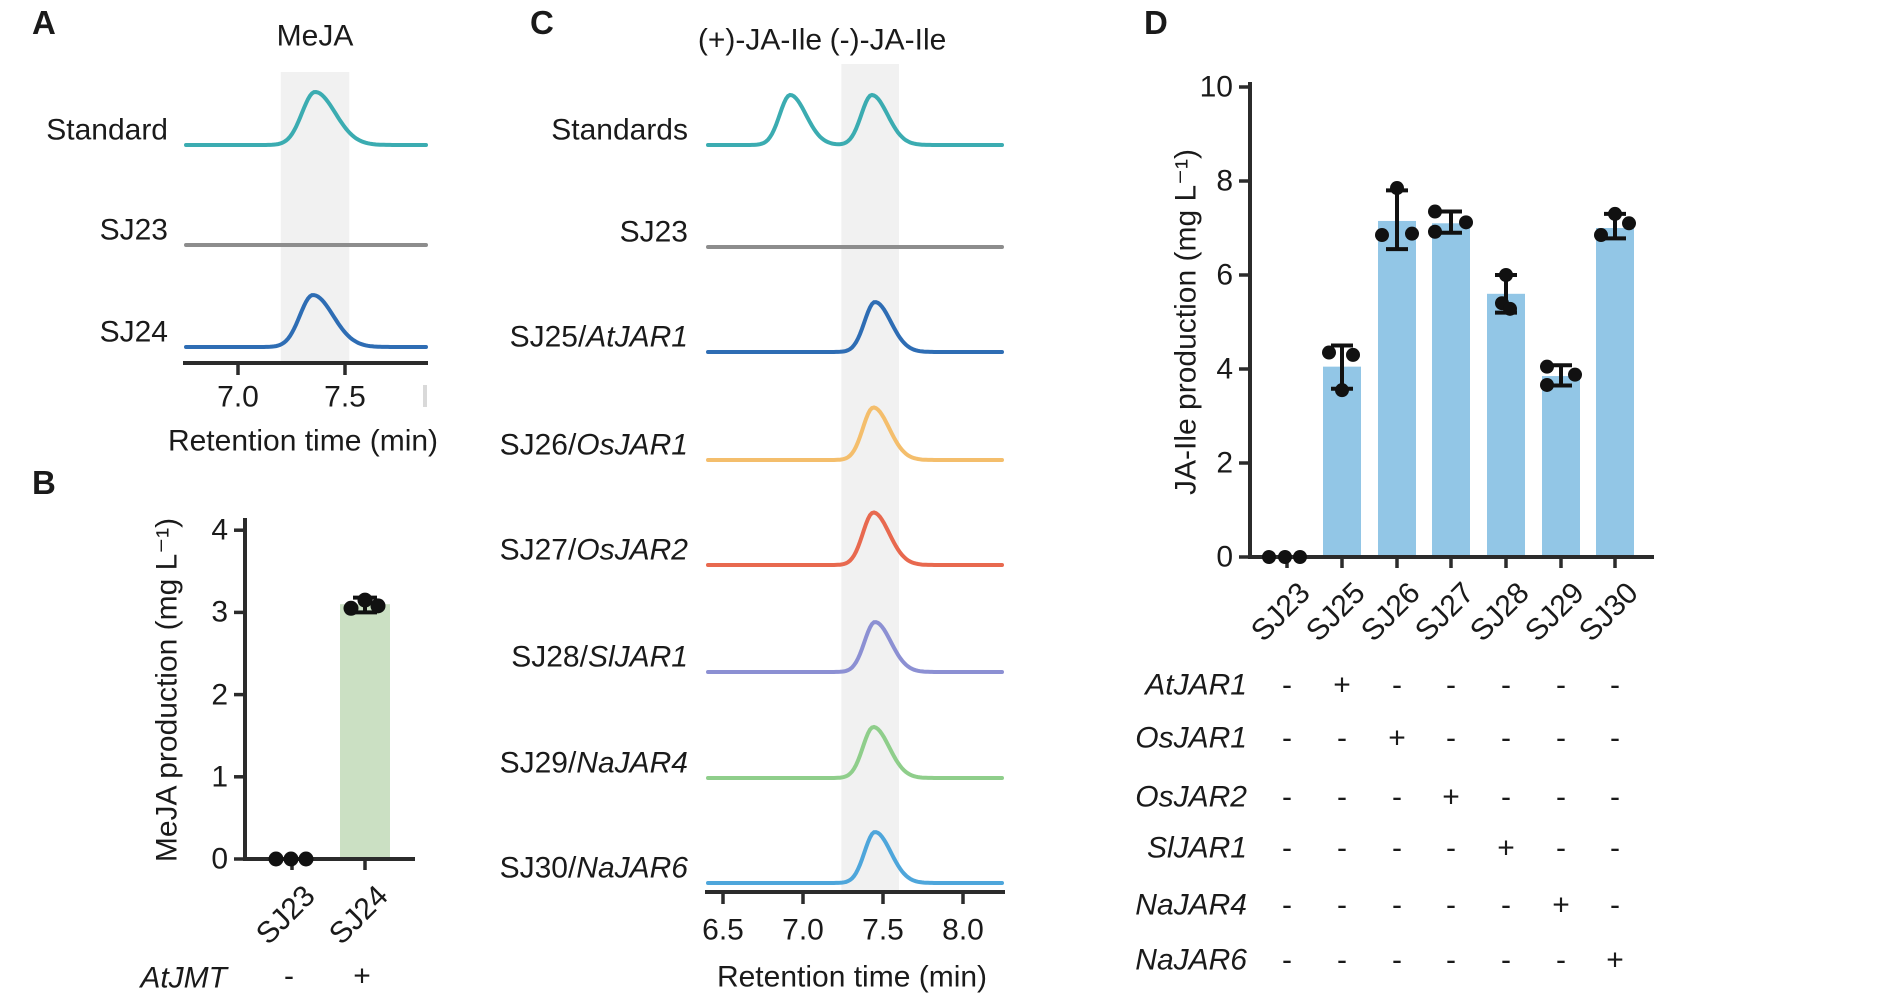 The image size is (1898, 1008). I want to click on trace-label: SJ30/NaJAR6, so click(593, 868).